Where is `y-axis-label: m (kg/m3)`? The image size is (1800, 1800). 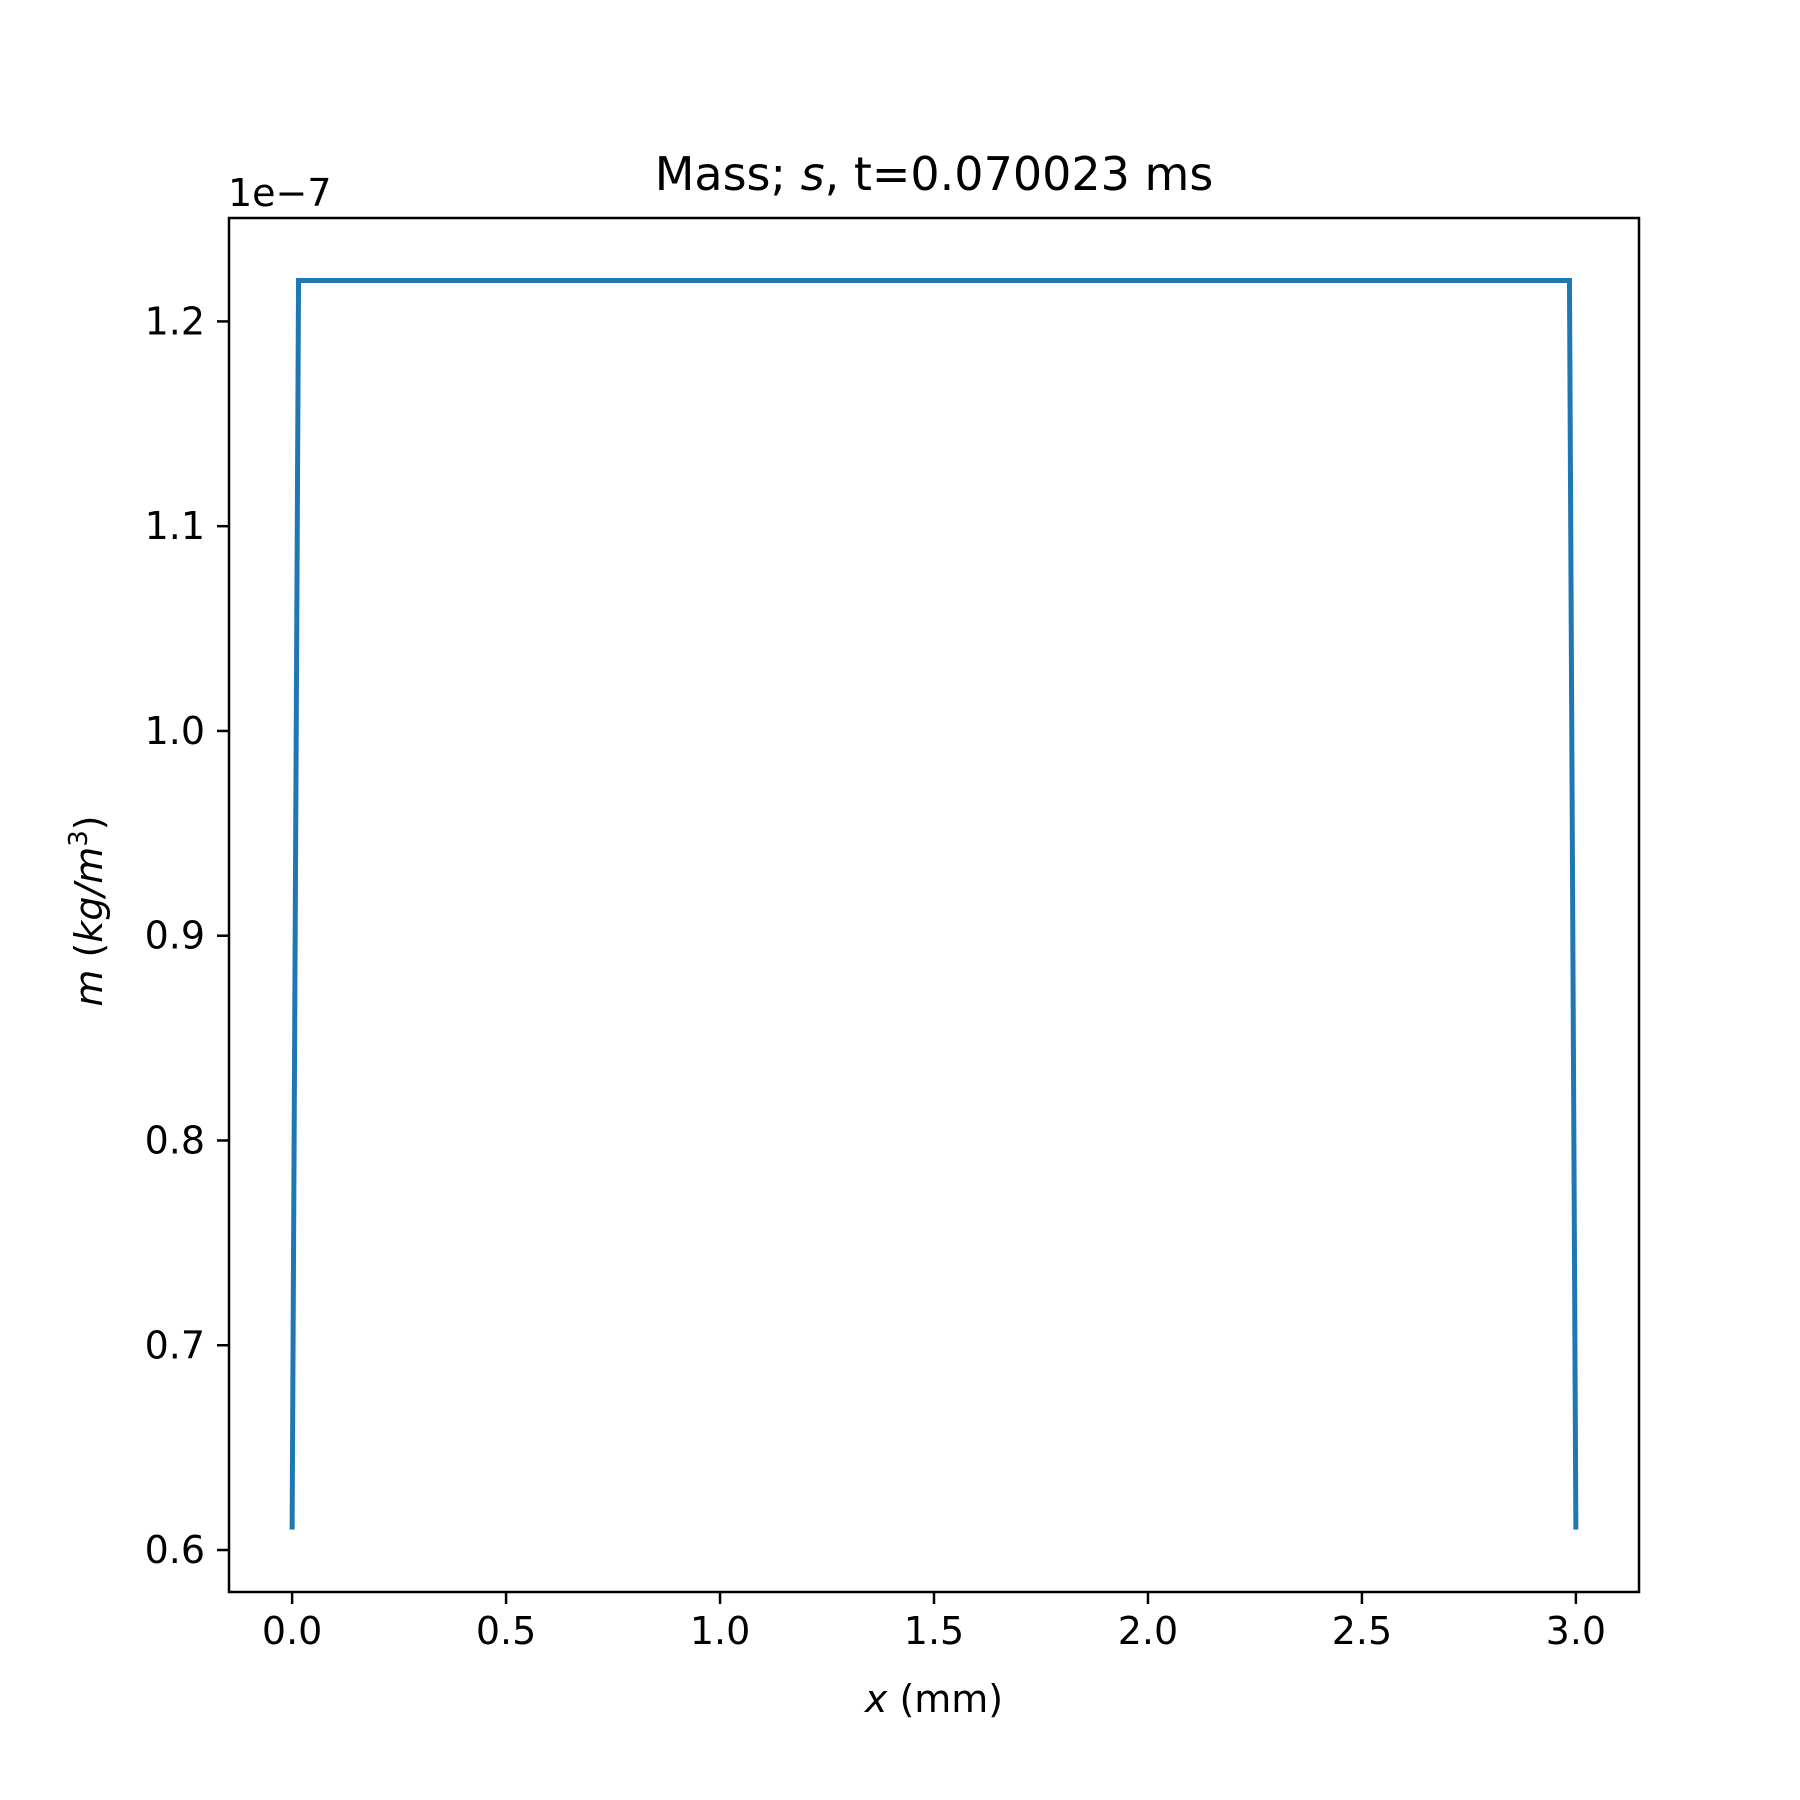 y-axis-label: m (kg/m3) is located at coordinates (87, 910).